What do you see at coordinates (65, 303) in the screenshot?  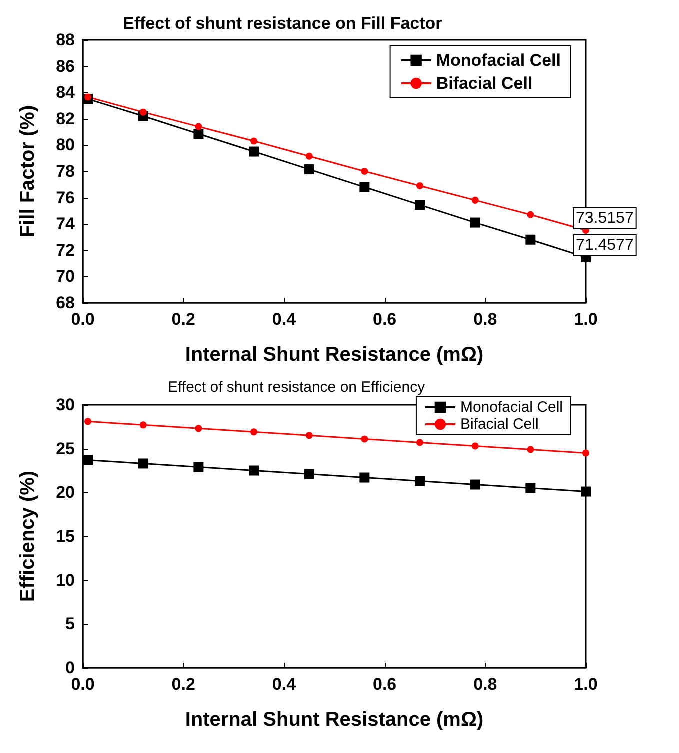 I see `y-tick-label: 68` at bounding box center [65, 303].